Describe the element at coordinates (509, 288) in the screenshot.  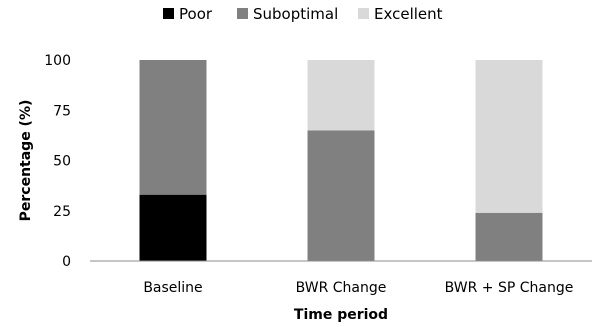
I see `x-tick-label: BWR + SP Change` at that location.